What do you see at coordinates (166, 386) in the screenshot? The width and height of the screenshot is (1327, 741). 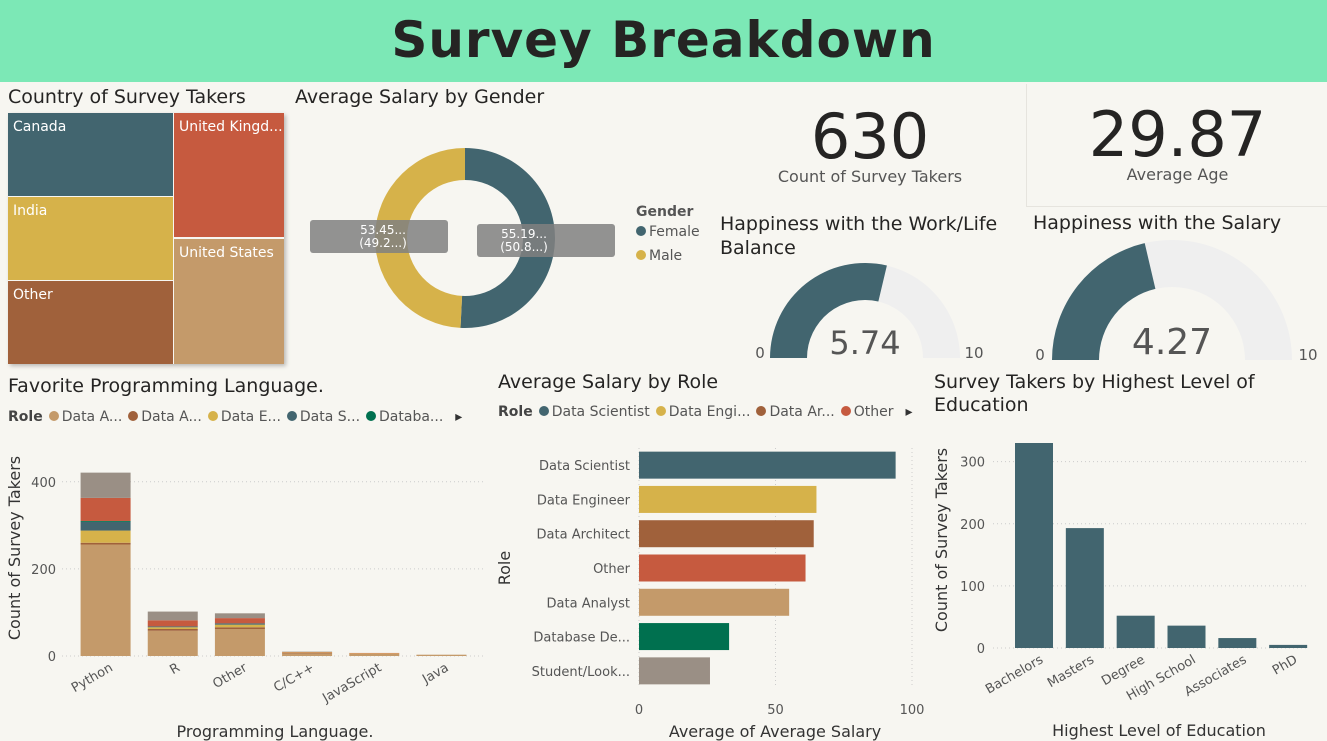 I see `language-chart-title: Favorite Programming Language.` at bounding box center [166, 386].